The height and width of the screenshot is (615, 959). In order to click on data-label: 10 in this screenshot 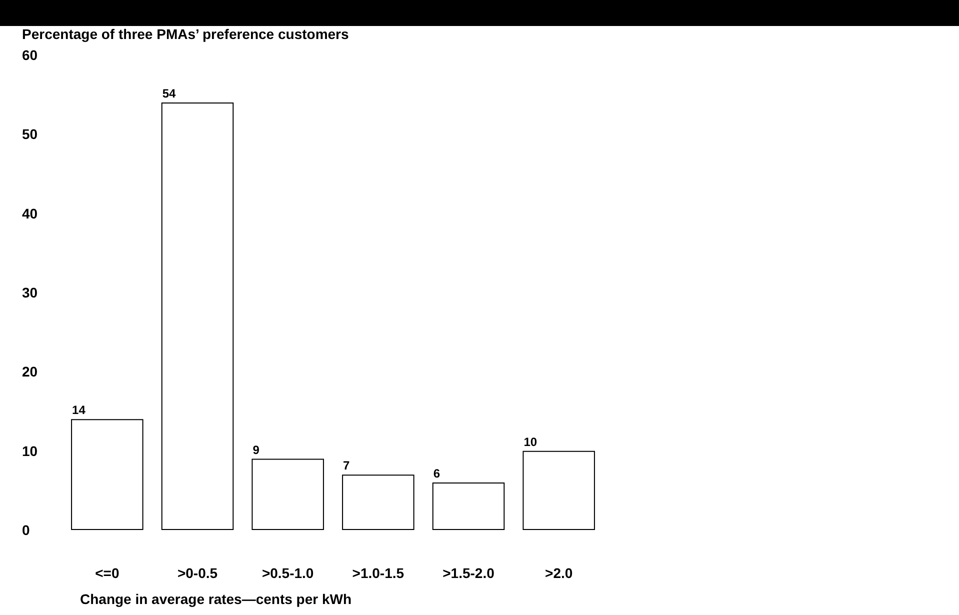, I will do `click(531, 441)`.